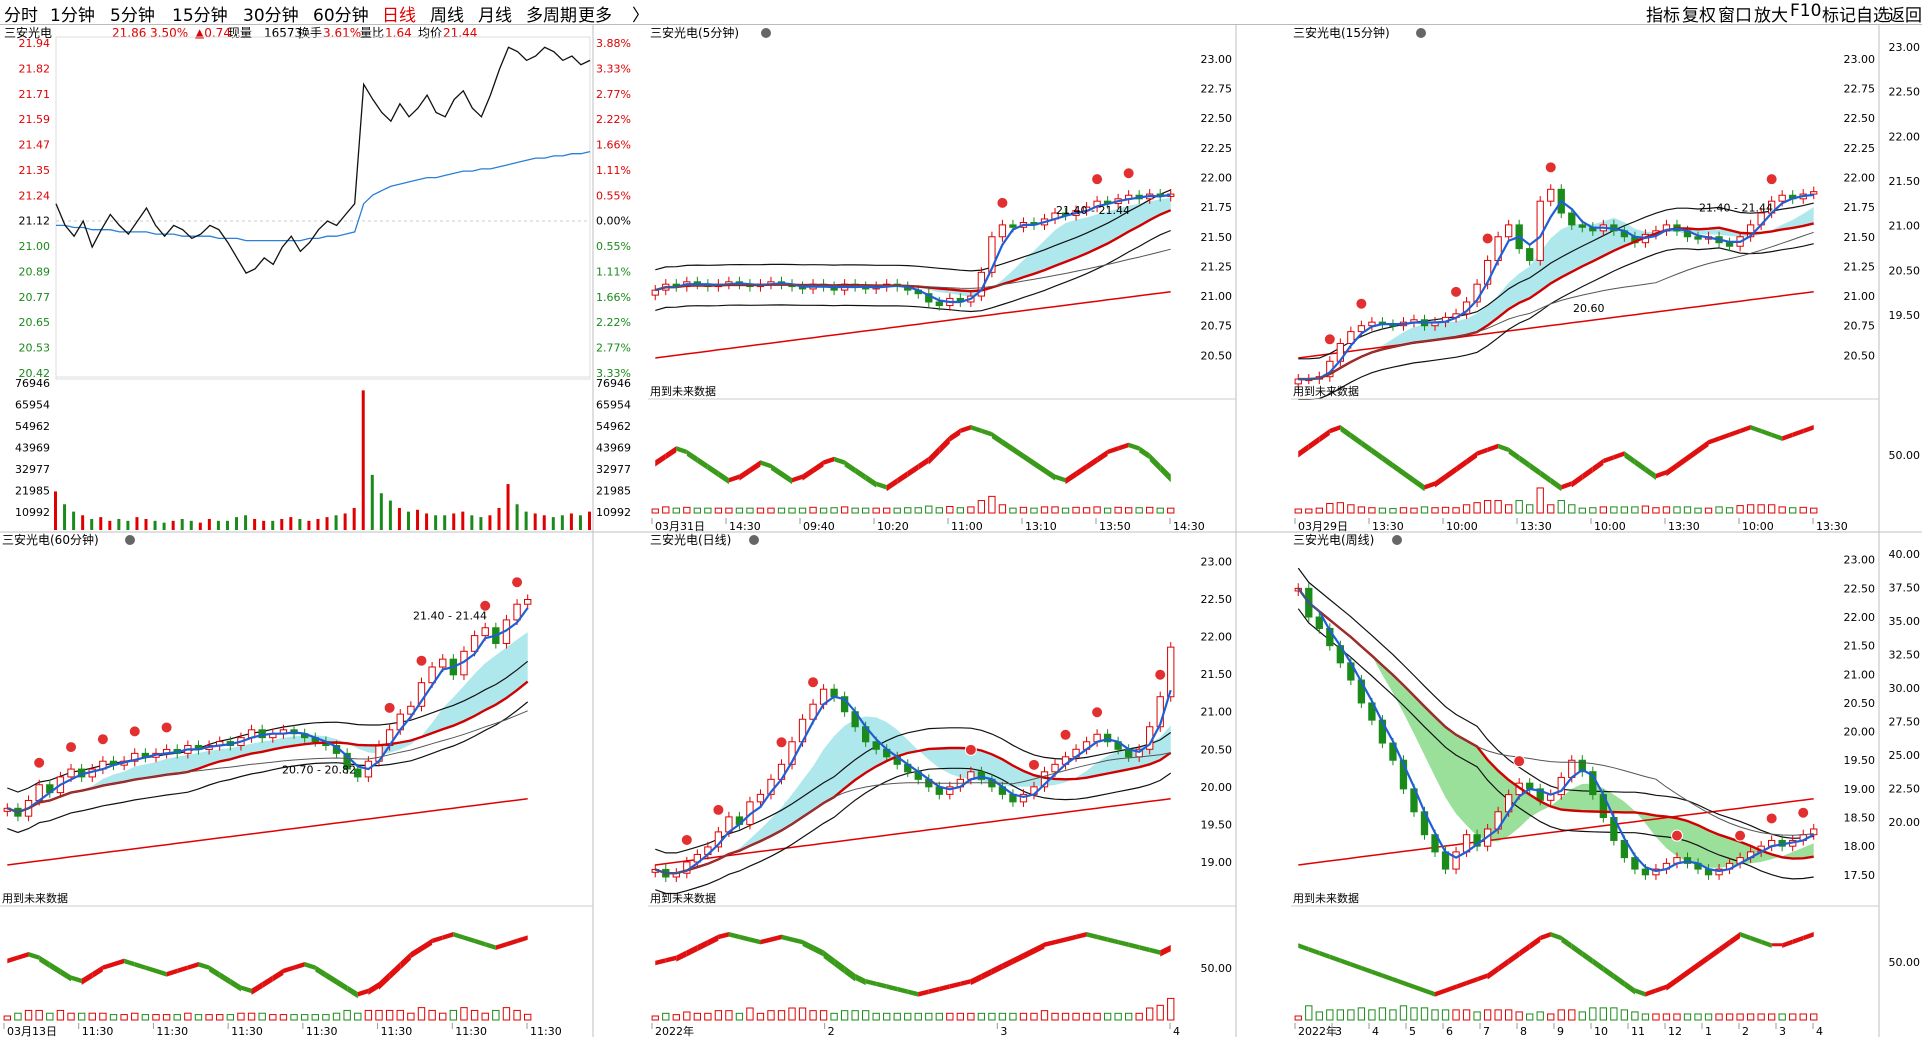 This screenshot has height=1037, width=1922. What do you see at coordinates (1663, 16) in the screenshot?
I see `toolbar-right-item-0: 指标` at bounding box center [1663, 16].